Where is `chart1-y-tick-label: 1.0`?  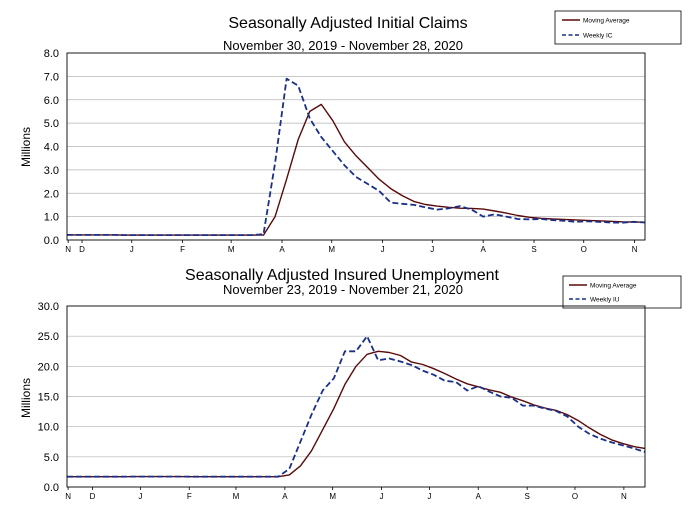 chart1-y-tick-label: 1.0 is located at coordinates (51, 218).